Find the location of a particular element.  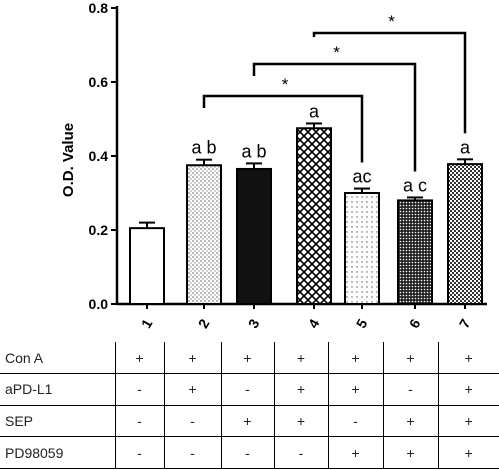

x-axis: 1 2 3 4 5 6 7 is located at coordinates (302, 316).